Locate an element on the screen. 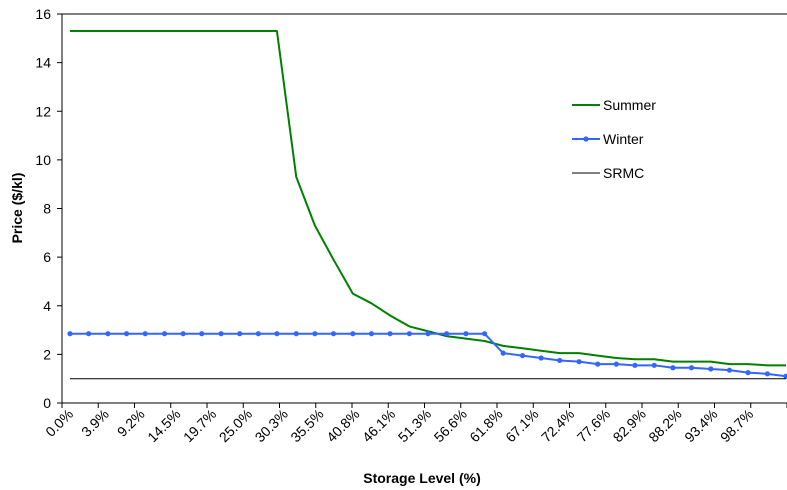  x-tick-label: 88.2% is located at coordinates (664, 425).